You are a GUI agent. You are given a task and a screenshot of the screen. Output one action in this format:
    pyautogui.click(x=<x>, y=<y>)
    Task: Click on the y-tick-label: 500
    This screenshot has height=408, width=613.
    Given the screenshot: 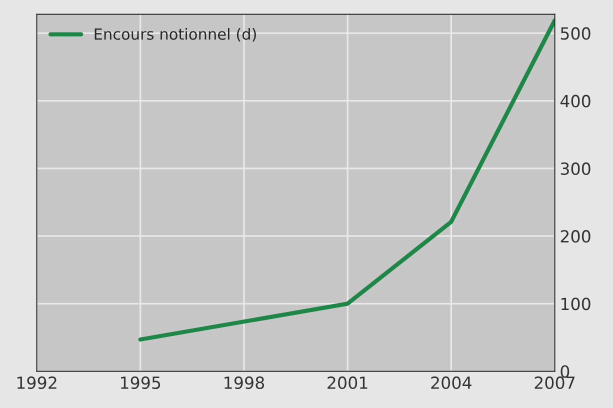 What is the action you would take?
    pyautogui.click(x=575, y=33)
    